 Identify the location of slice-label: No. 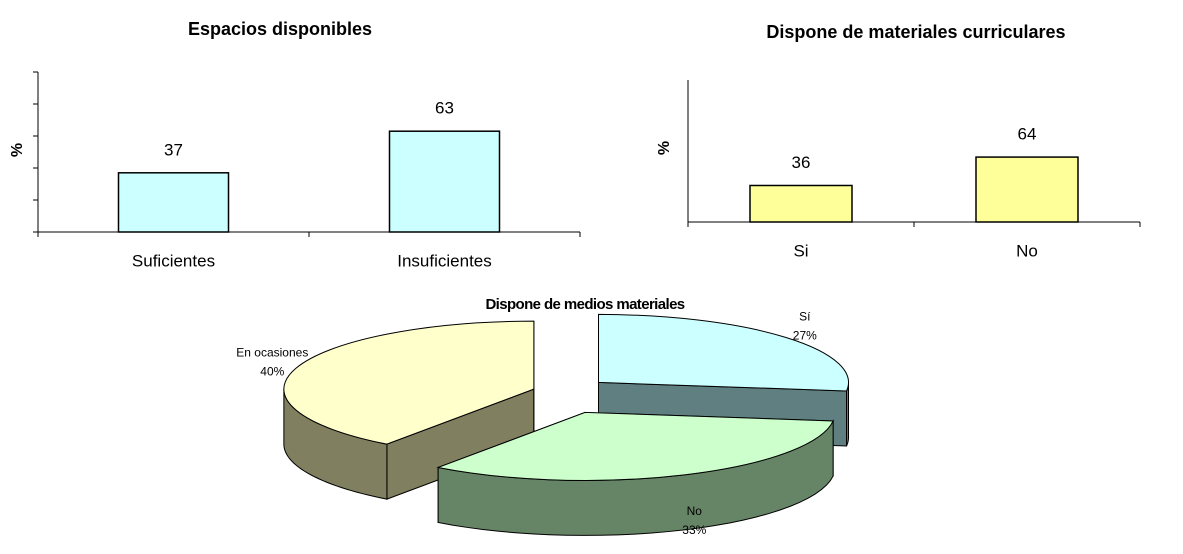
(695, 511).